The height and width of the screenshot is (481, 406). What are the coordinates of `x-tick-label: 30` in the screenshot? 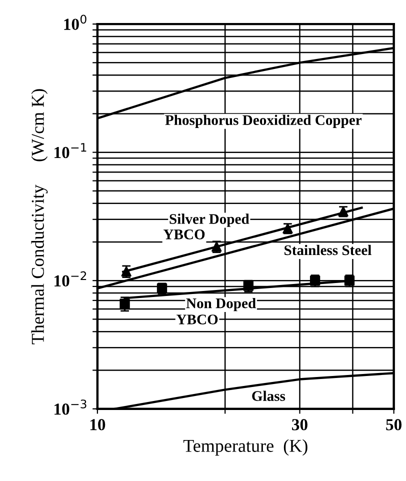 It's located at (300, 424).